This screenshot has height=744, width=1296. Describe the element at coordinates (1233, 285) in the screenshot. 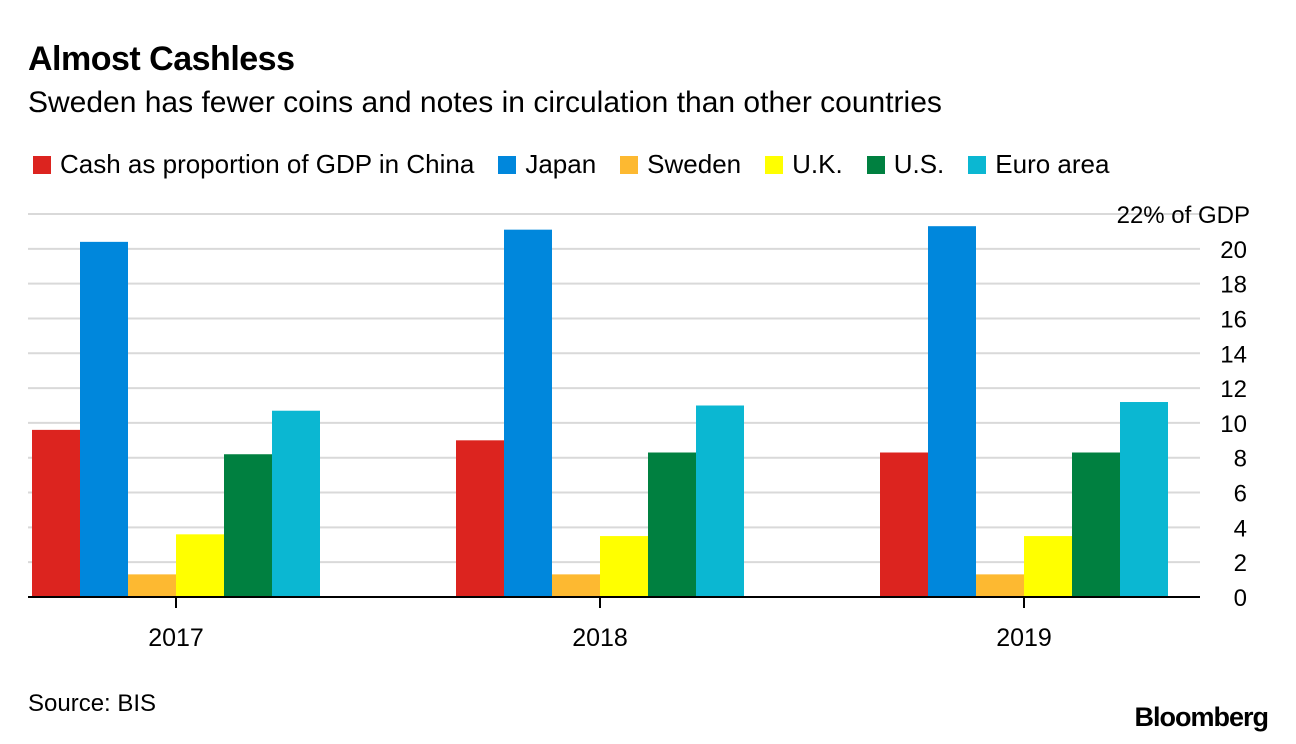

I see `y-tick-label-18: 18` at that location.